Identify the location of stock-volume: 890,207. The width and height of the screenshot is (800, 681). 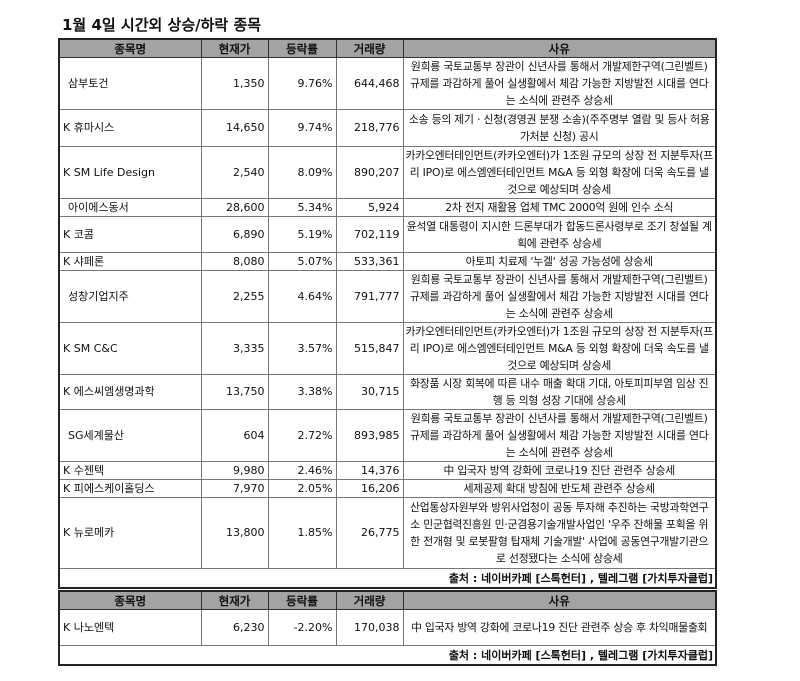
(369, 172).